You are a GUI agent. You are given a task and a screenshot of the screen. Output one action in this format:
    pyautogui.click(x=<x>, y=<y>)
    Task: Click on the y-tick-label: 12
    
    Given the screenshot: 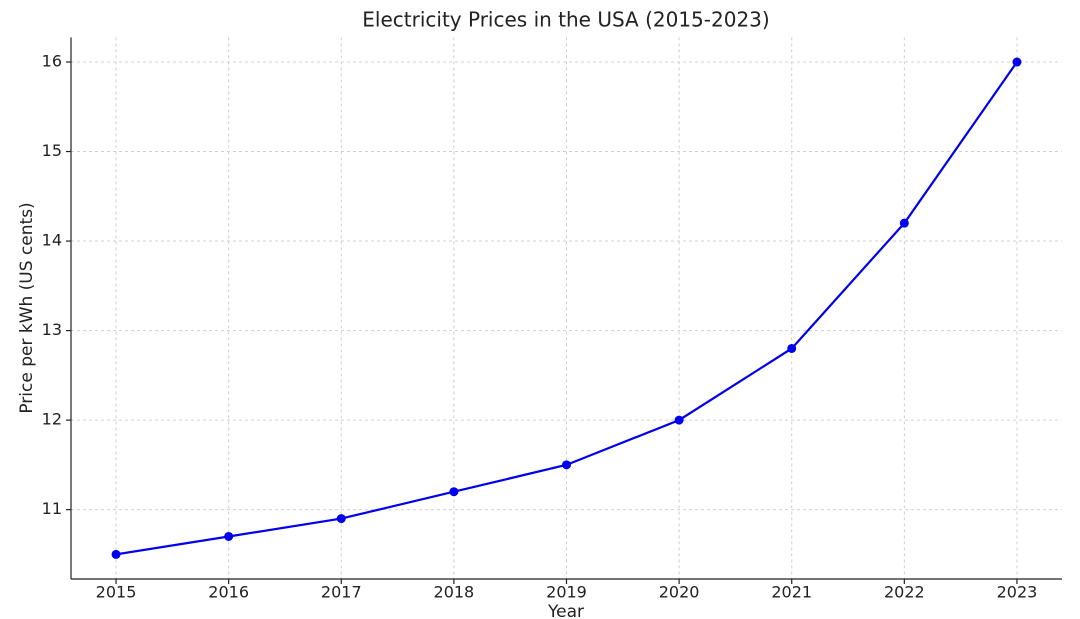 What is the action you would take?
    pyautogui.click(x=52, y=419)
    